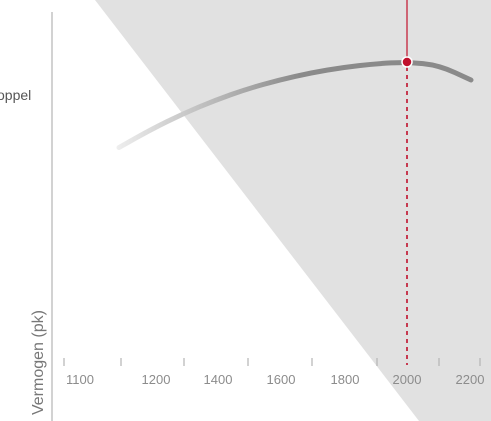 Image resolution: width=491 pixels, height=421 pixels. I want to click on series-label: oppel, so click(15, 95).